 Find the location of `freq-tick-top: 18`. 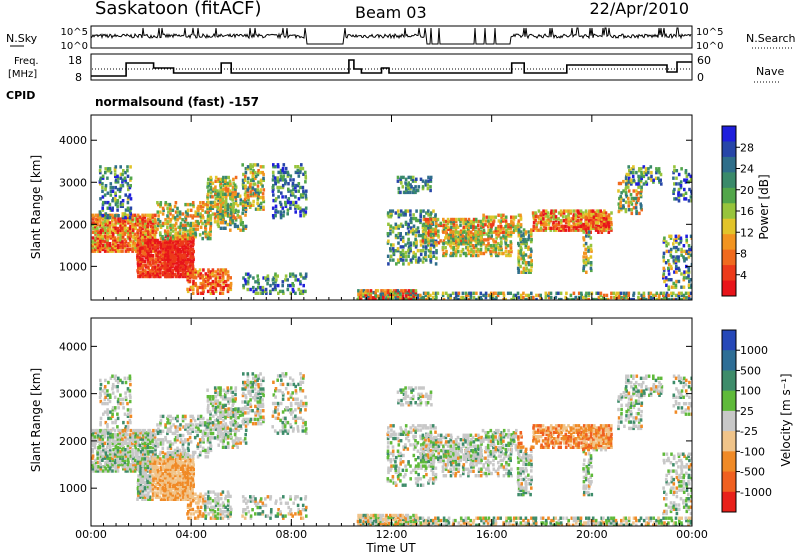

freq-tick-top: 18 is located at coordinates (75, 60).